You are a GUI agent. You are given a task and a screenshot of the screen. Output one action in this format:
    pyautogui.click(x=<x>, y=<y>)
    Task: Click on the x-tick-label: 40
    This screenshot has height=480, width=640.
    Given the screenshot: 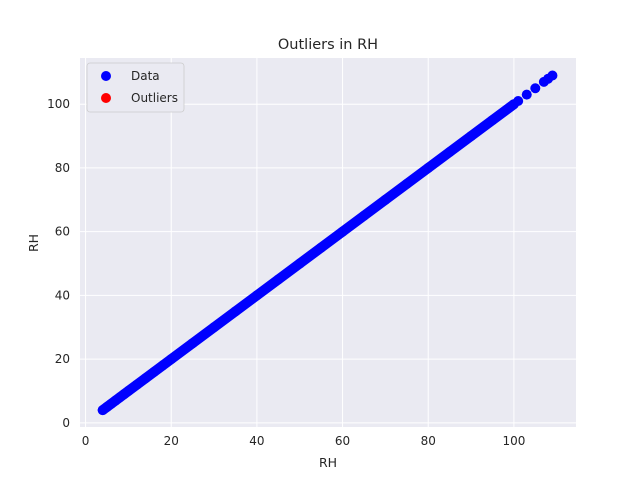 What is the action you would take?
    pyautogui.click(x=256, y=441)
    